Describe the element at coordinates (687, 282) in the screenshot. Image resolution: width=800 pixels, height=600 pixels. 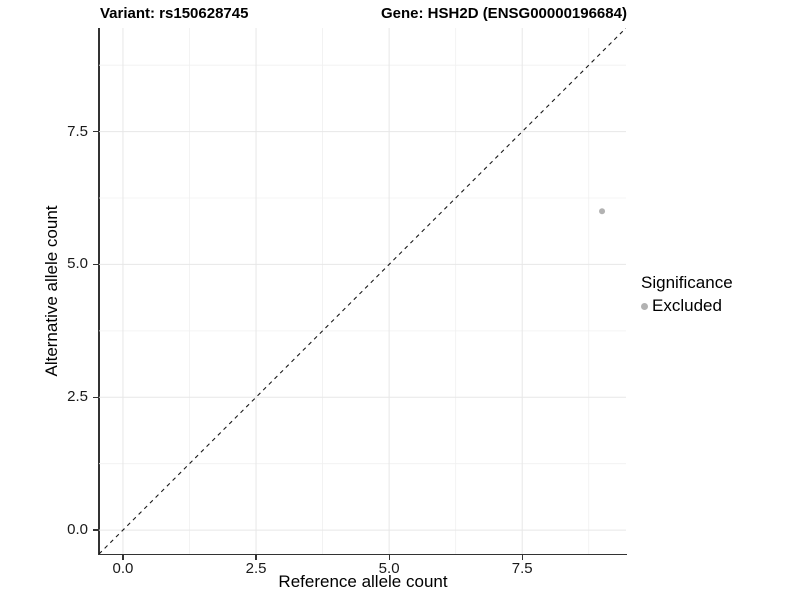
I see `legend-title: Significance` at that location.